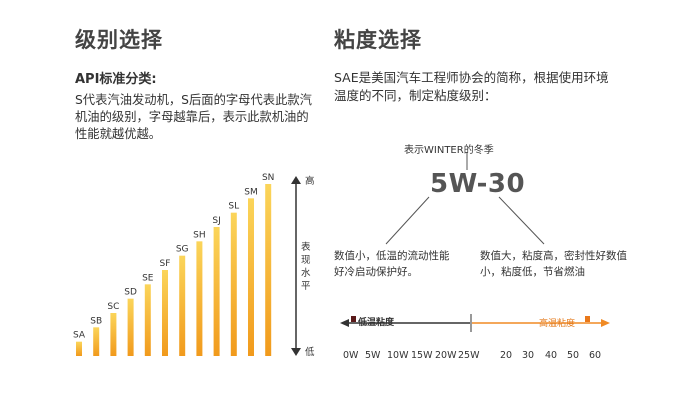  I want to click on tick-20: 20, so click(506, 355).